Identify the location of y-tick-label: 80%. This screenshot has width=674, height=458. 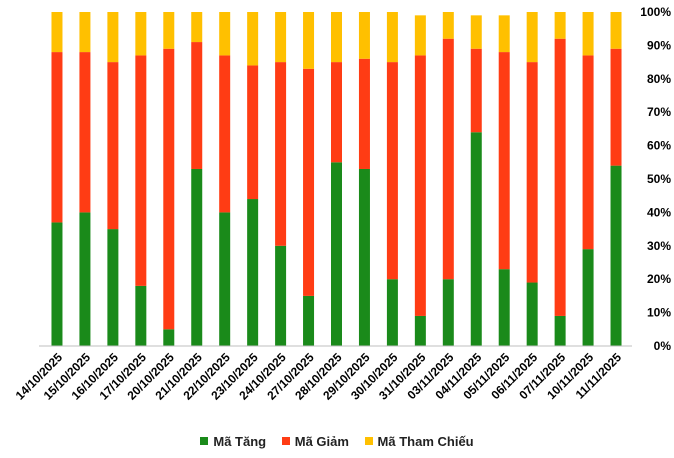
(659, 79).